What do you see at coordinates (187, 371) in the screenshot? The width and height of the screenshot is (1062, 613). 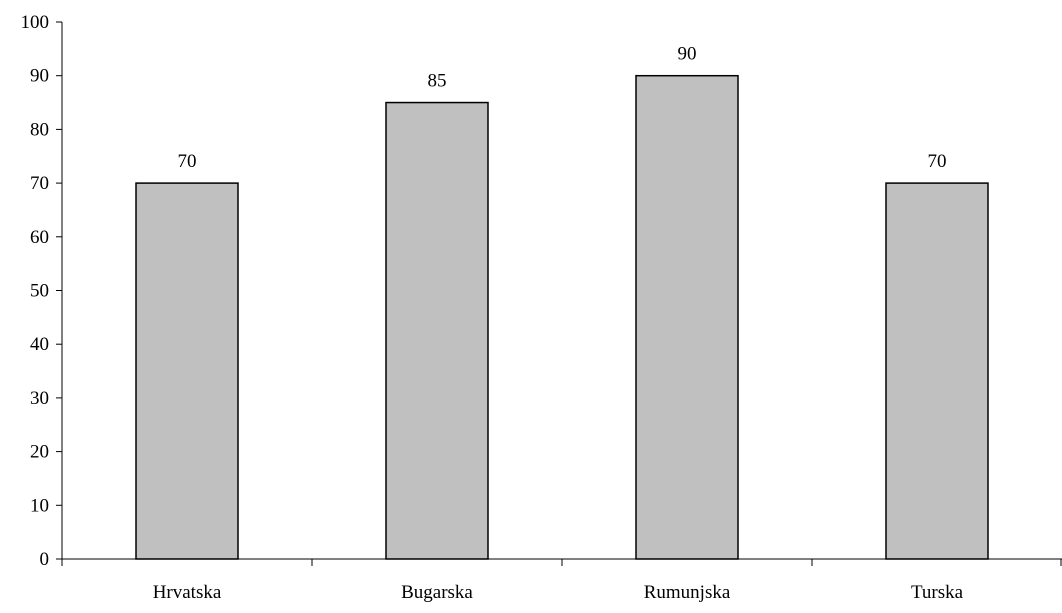 I see `bar-hrvatska` at bounding box center [187, 371].